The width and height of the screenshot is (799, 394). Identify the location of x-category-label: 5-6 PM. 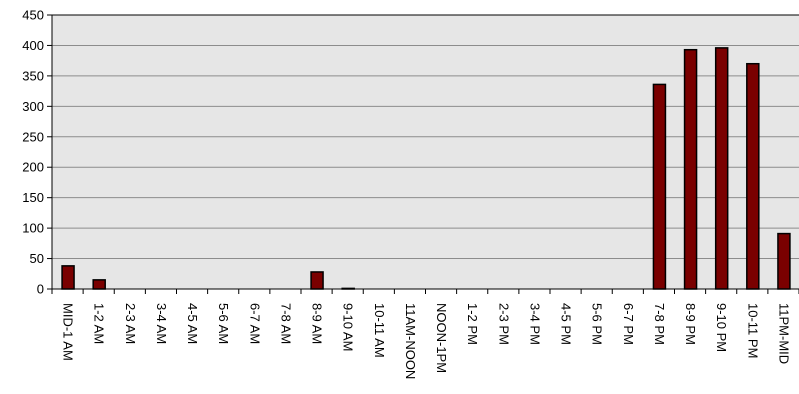
(597, 324).